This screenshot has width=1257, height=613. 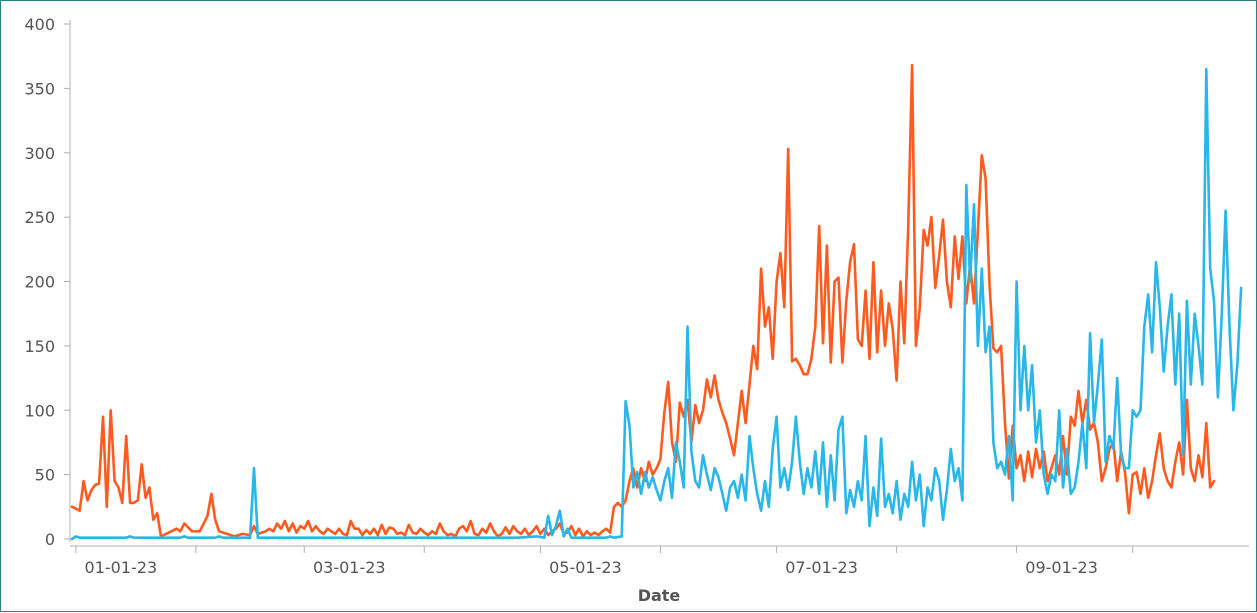 I want to click on y-tick-label: 100, so click(x=39, y=410).